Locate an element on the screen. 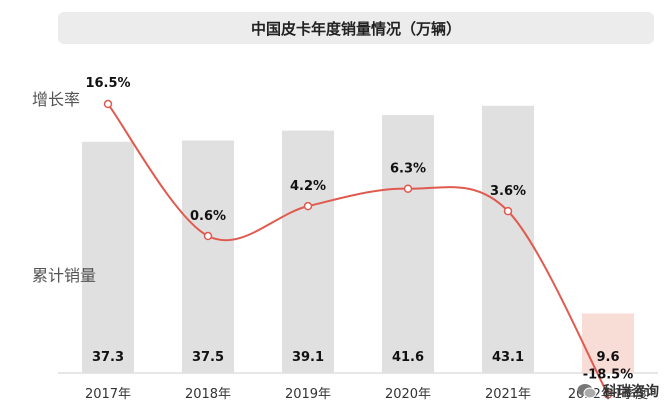  bar-value-label-1: 37.5 is located at coordinates (208, 357).